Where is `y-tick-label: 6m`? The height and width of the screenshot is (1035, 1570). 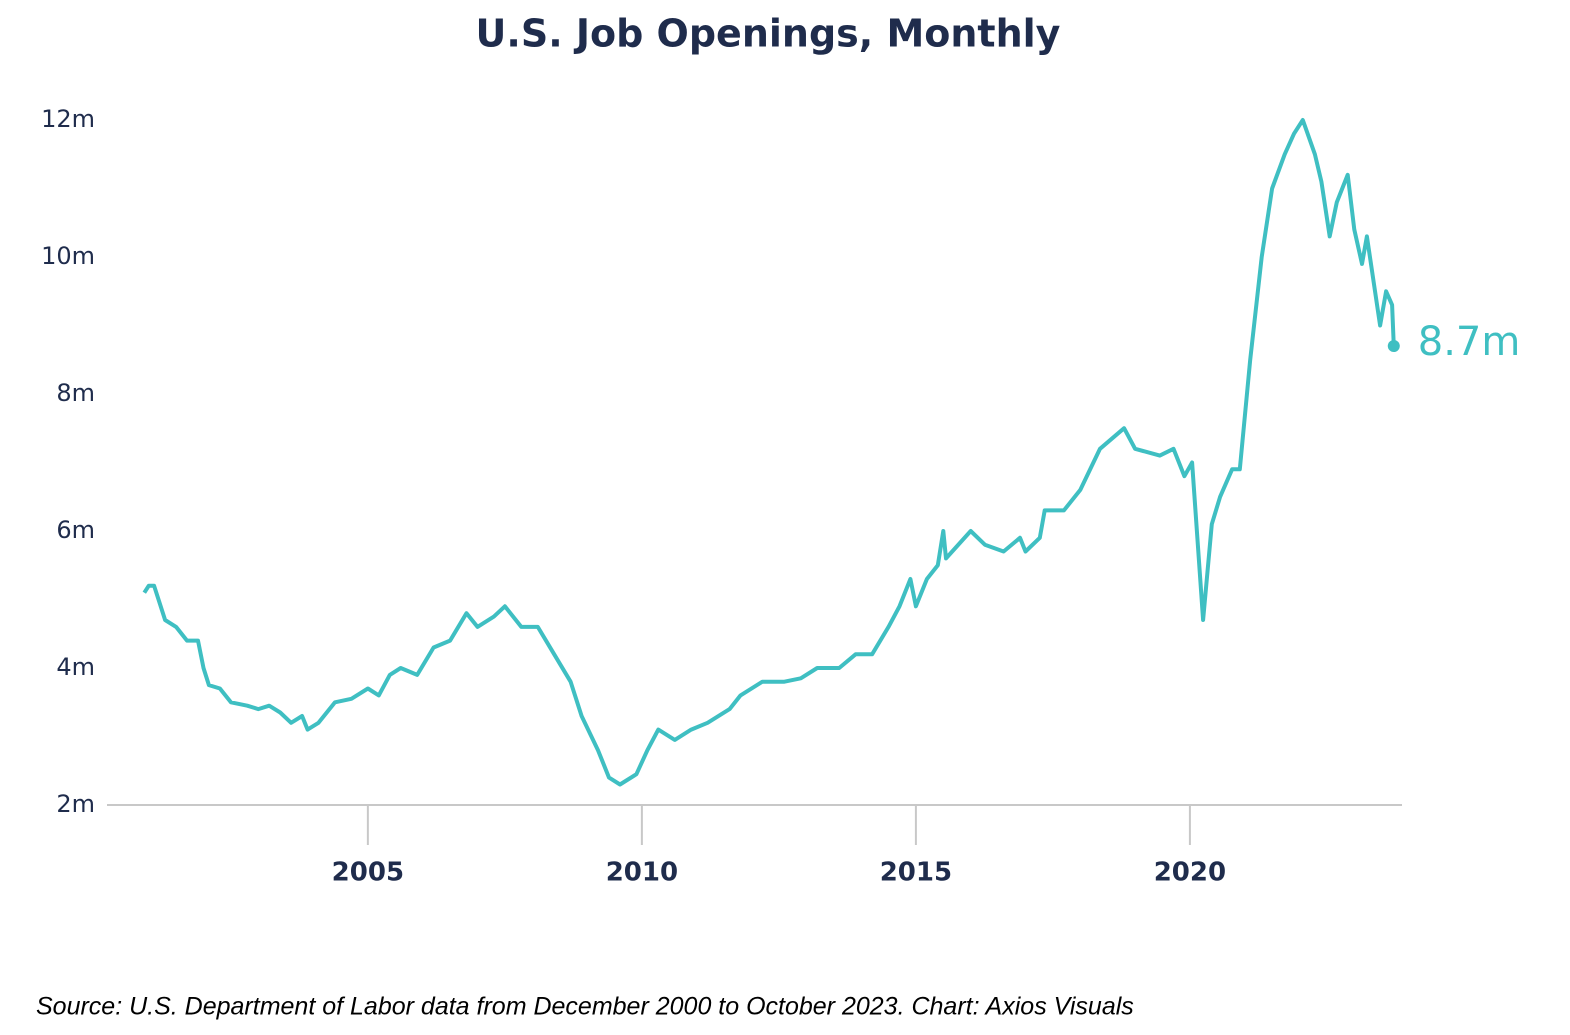 y-tick-label: 6m is located at coordinates (75, 530).